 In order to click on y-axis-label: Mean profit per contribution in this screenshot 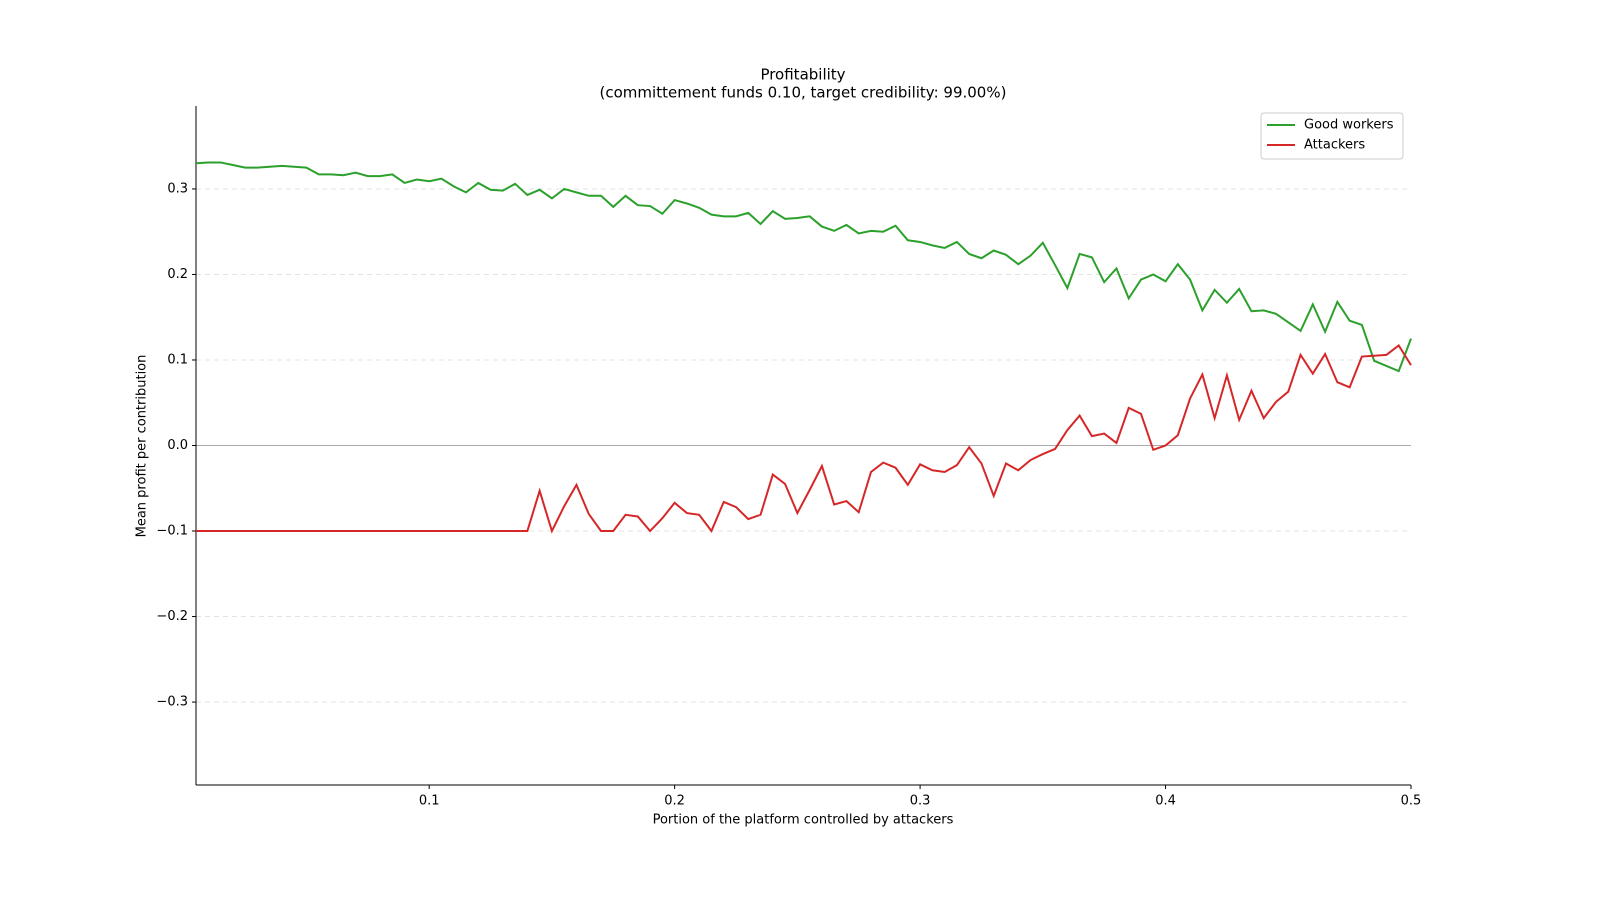, I will do `click(142, 446)`.